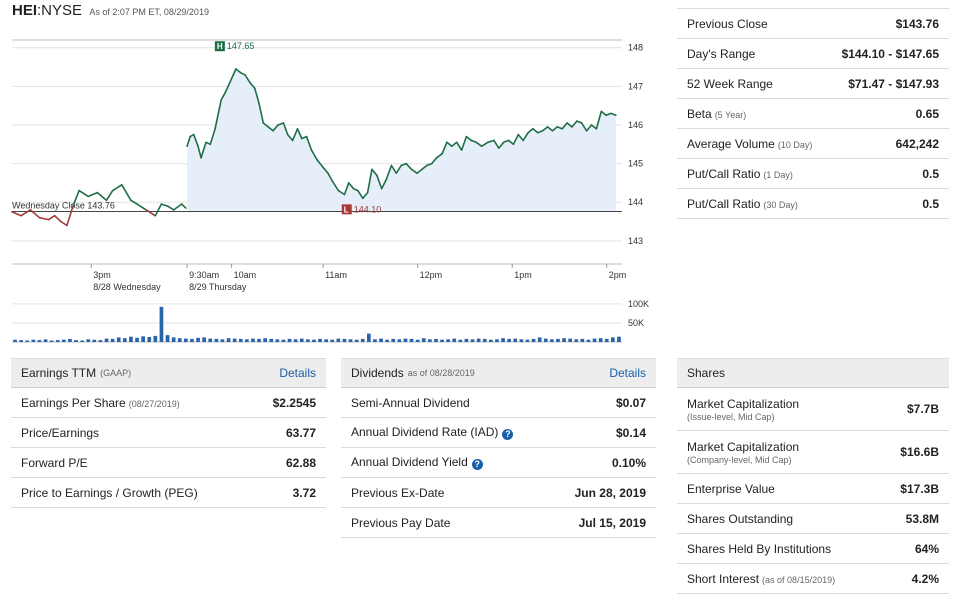 This screenshot has height=604, width=965. Describe the element at coordinates (724, 203) in the screenshot. I see `quote-stat-label-text: Put/Call Ratio` at that location.